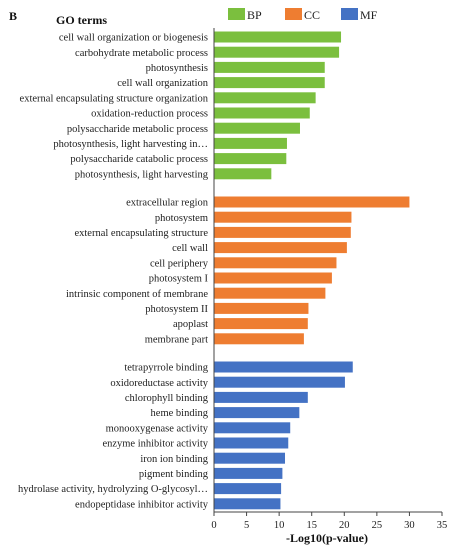 The image size is (455, 550). What do you see at coordinates (137, 129) in the screenshot?
I see `category-label: polysaccharide metabolic process` at bounding box center [137, 129].